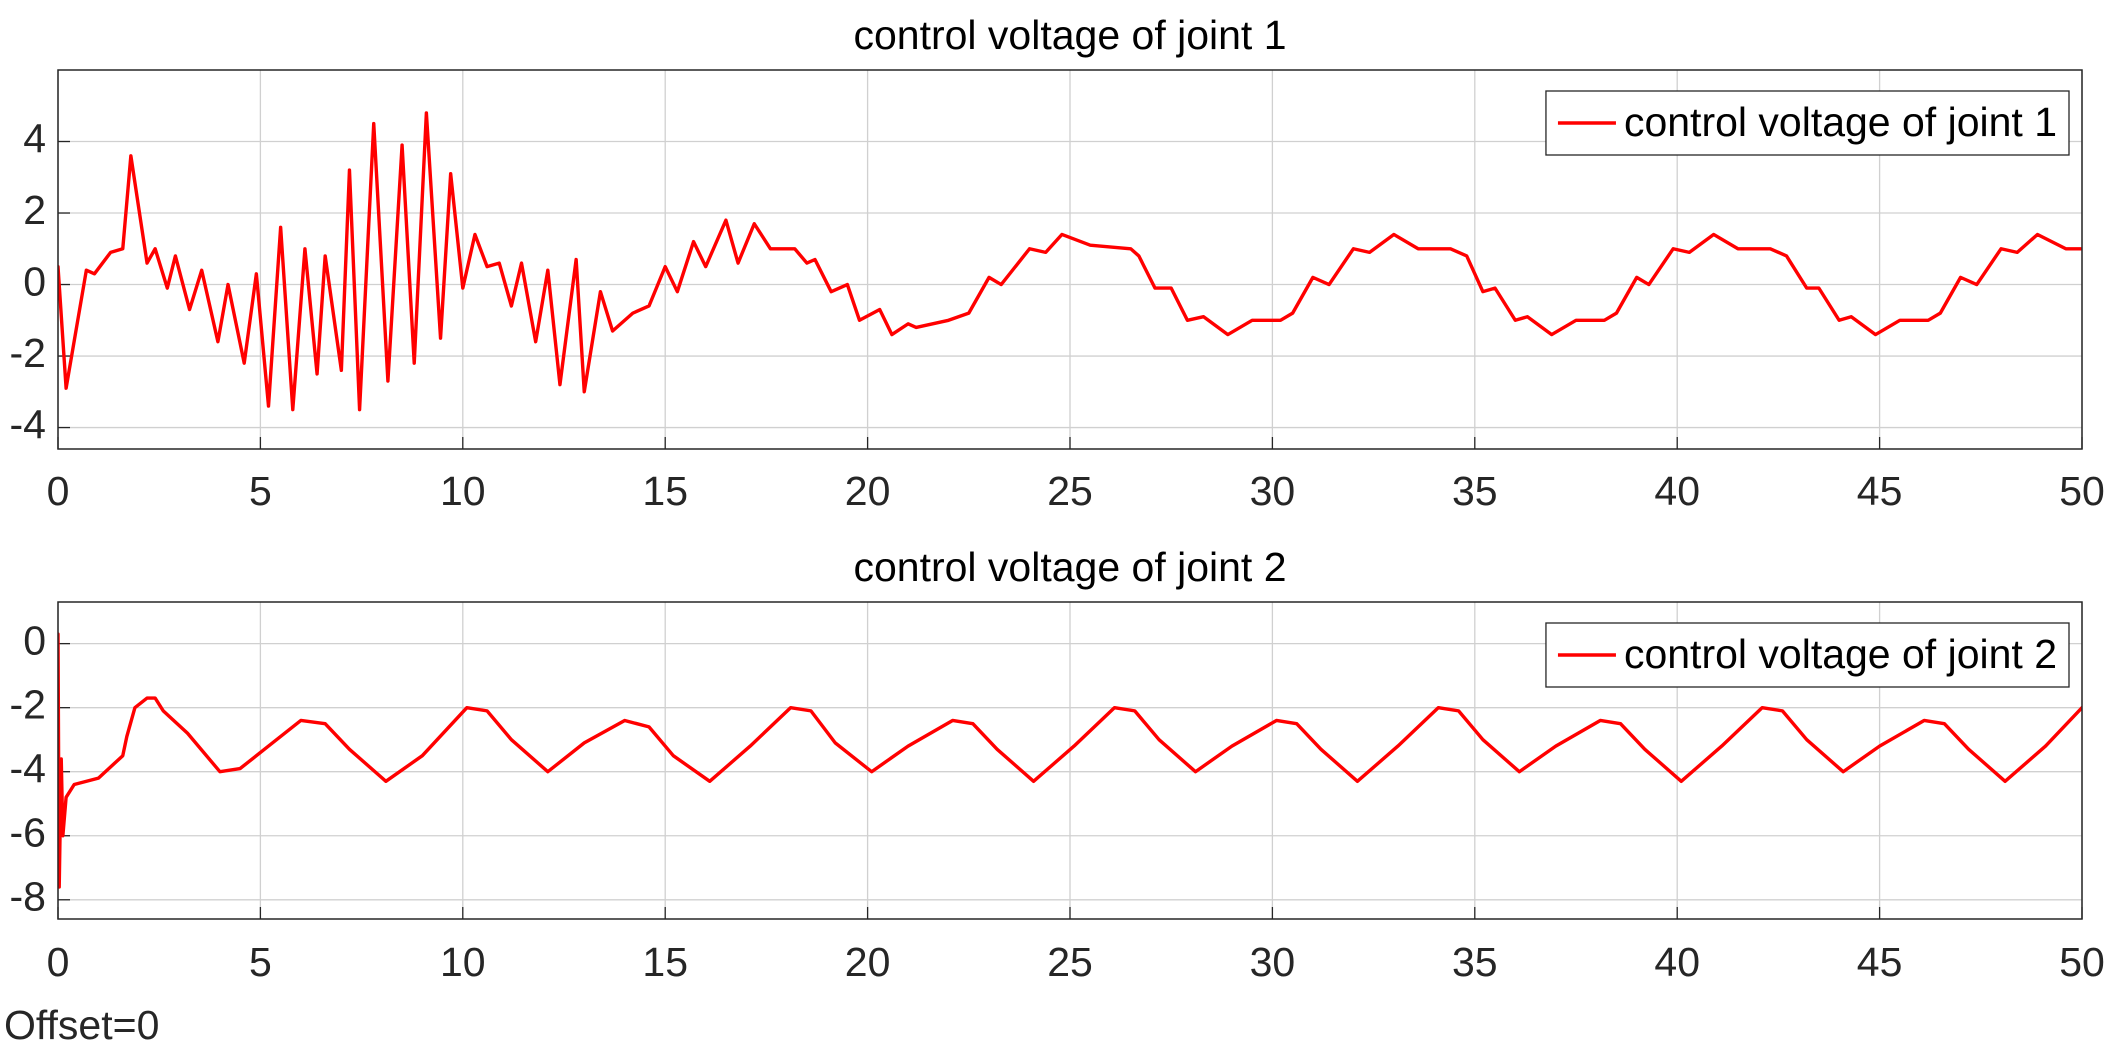 The image size is (2109, 1055). I want to click on offset-label: Offset=0, so click(81, 1025).